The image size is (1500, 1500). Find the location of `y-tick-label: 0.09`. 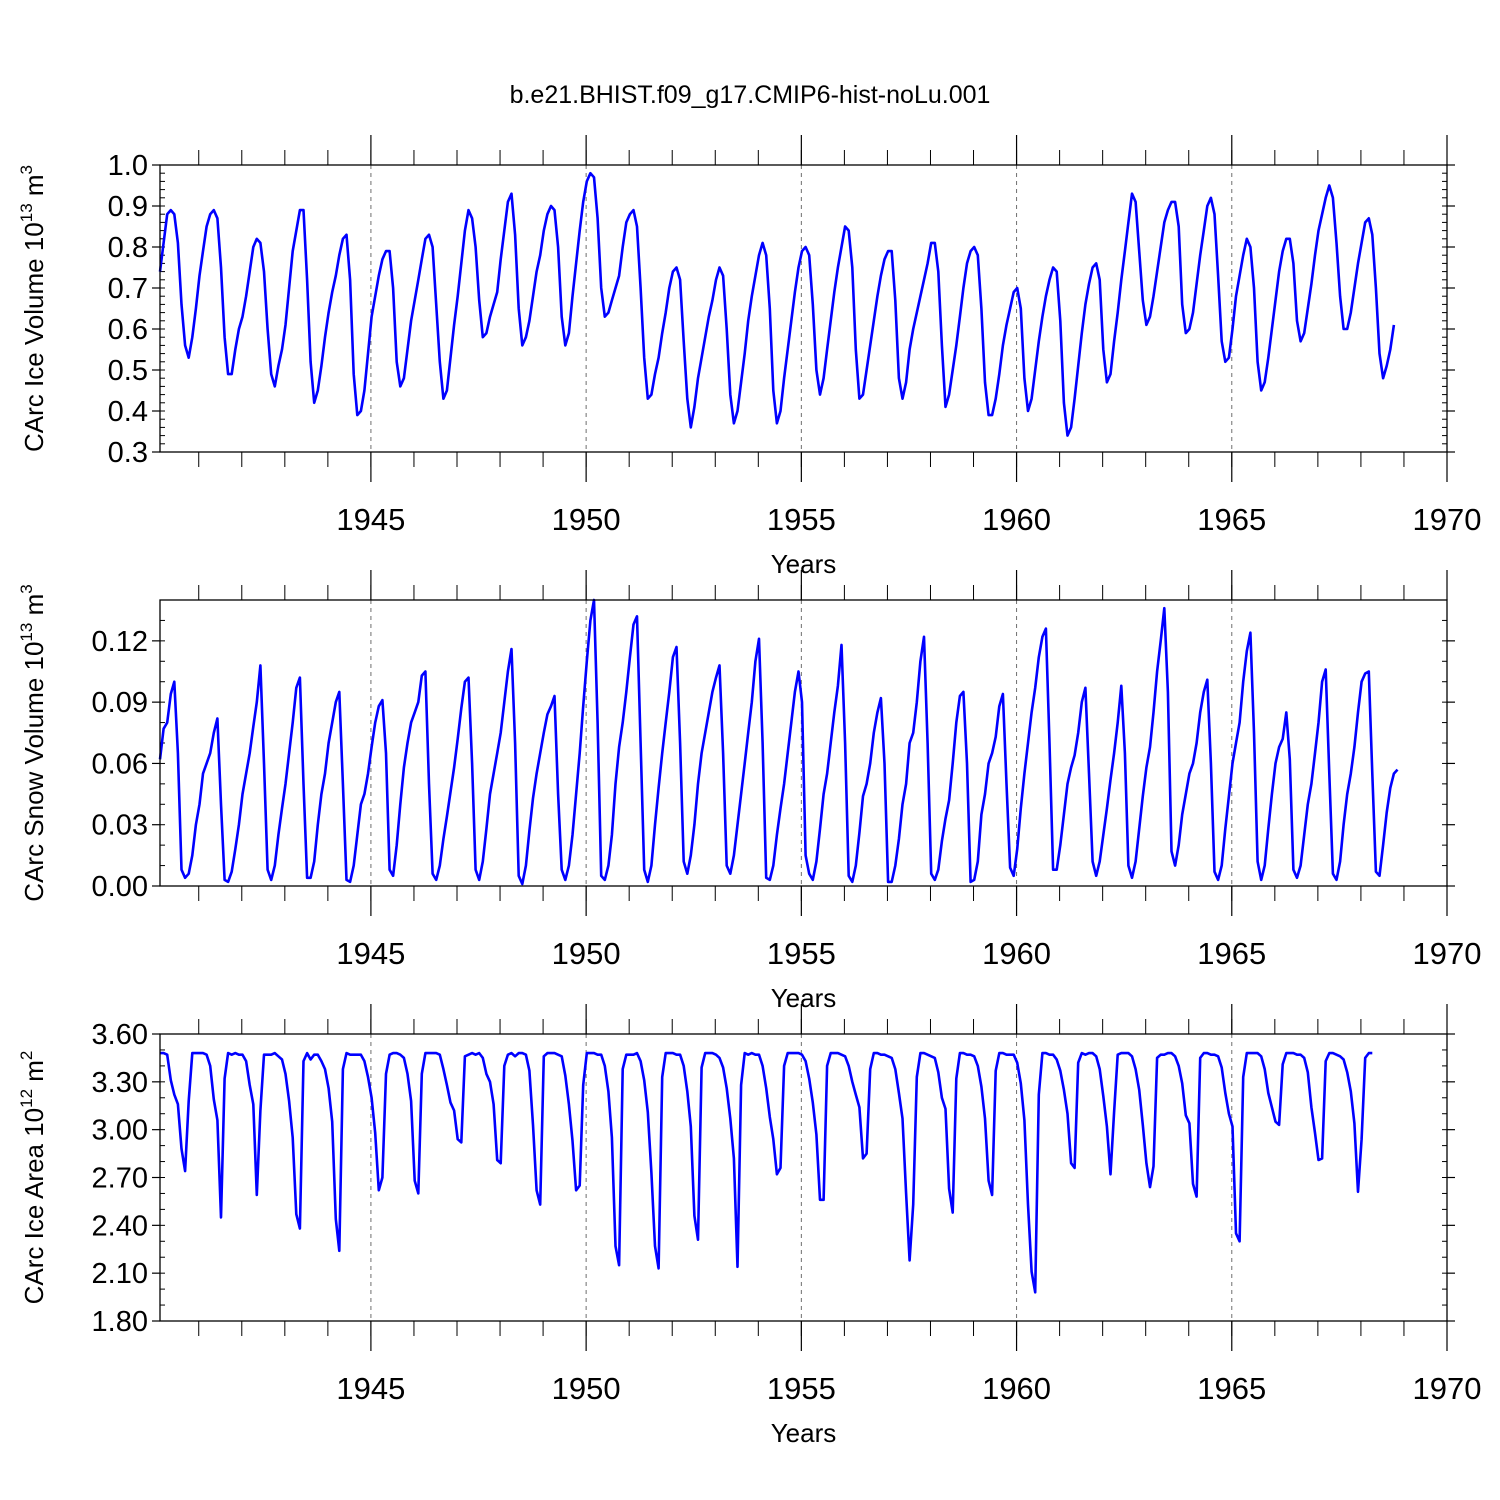

y-tick-label: 0.09 is located at coordinates (120, 703).